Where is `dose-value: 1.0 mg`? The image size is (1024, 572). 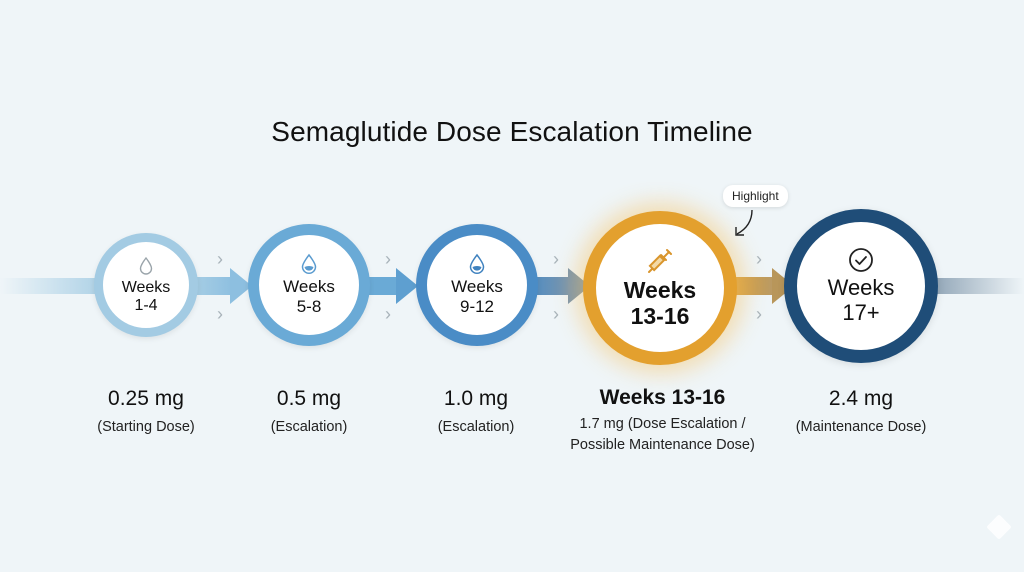 dose-value: 1.0 mg is located at coordinates (476, 398).